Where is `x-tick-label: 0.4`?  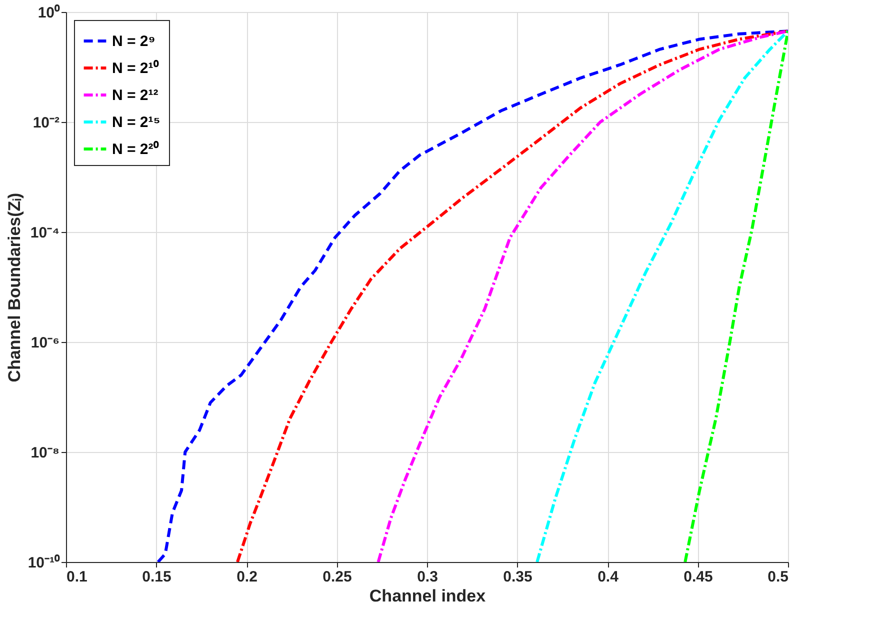 x-tick-label: 0.4 is located at coordinates (609, 577).